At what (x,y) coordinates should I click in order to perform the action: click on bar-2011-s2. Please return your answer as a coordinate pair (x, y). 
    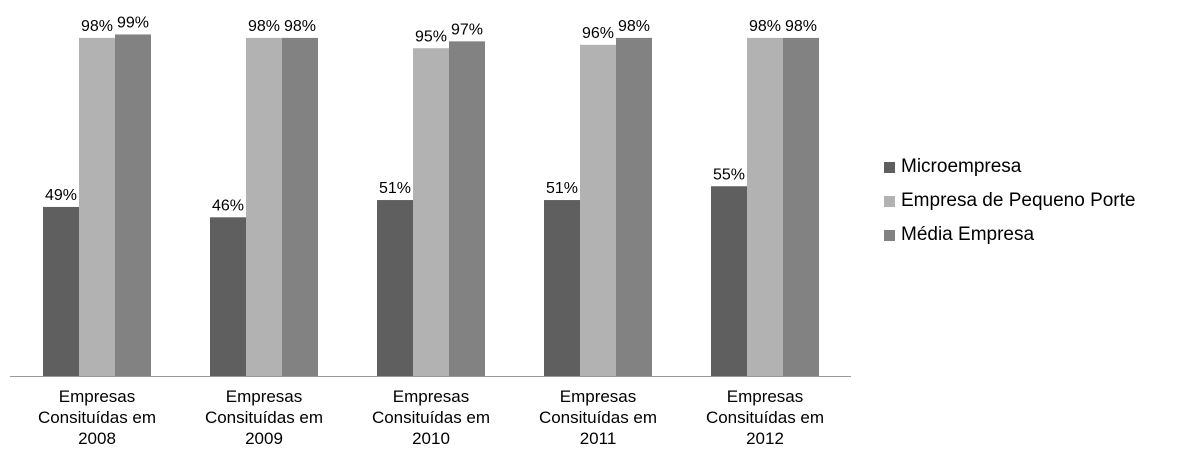
    Looking at the image, I should click on (634, 207).